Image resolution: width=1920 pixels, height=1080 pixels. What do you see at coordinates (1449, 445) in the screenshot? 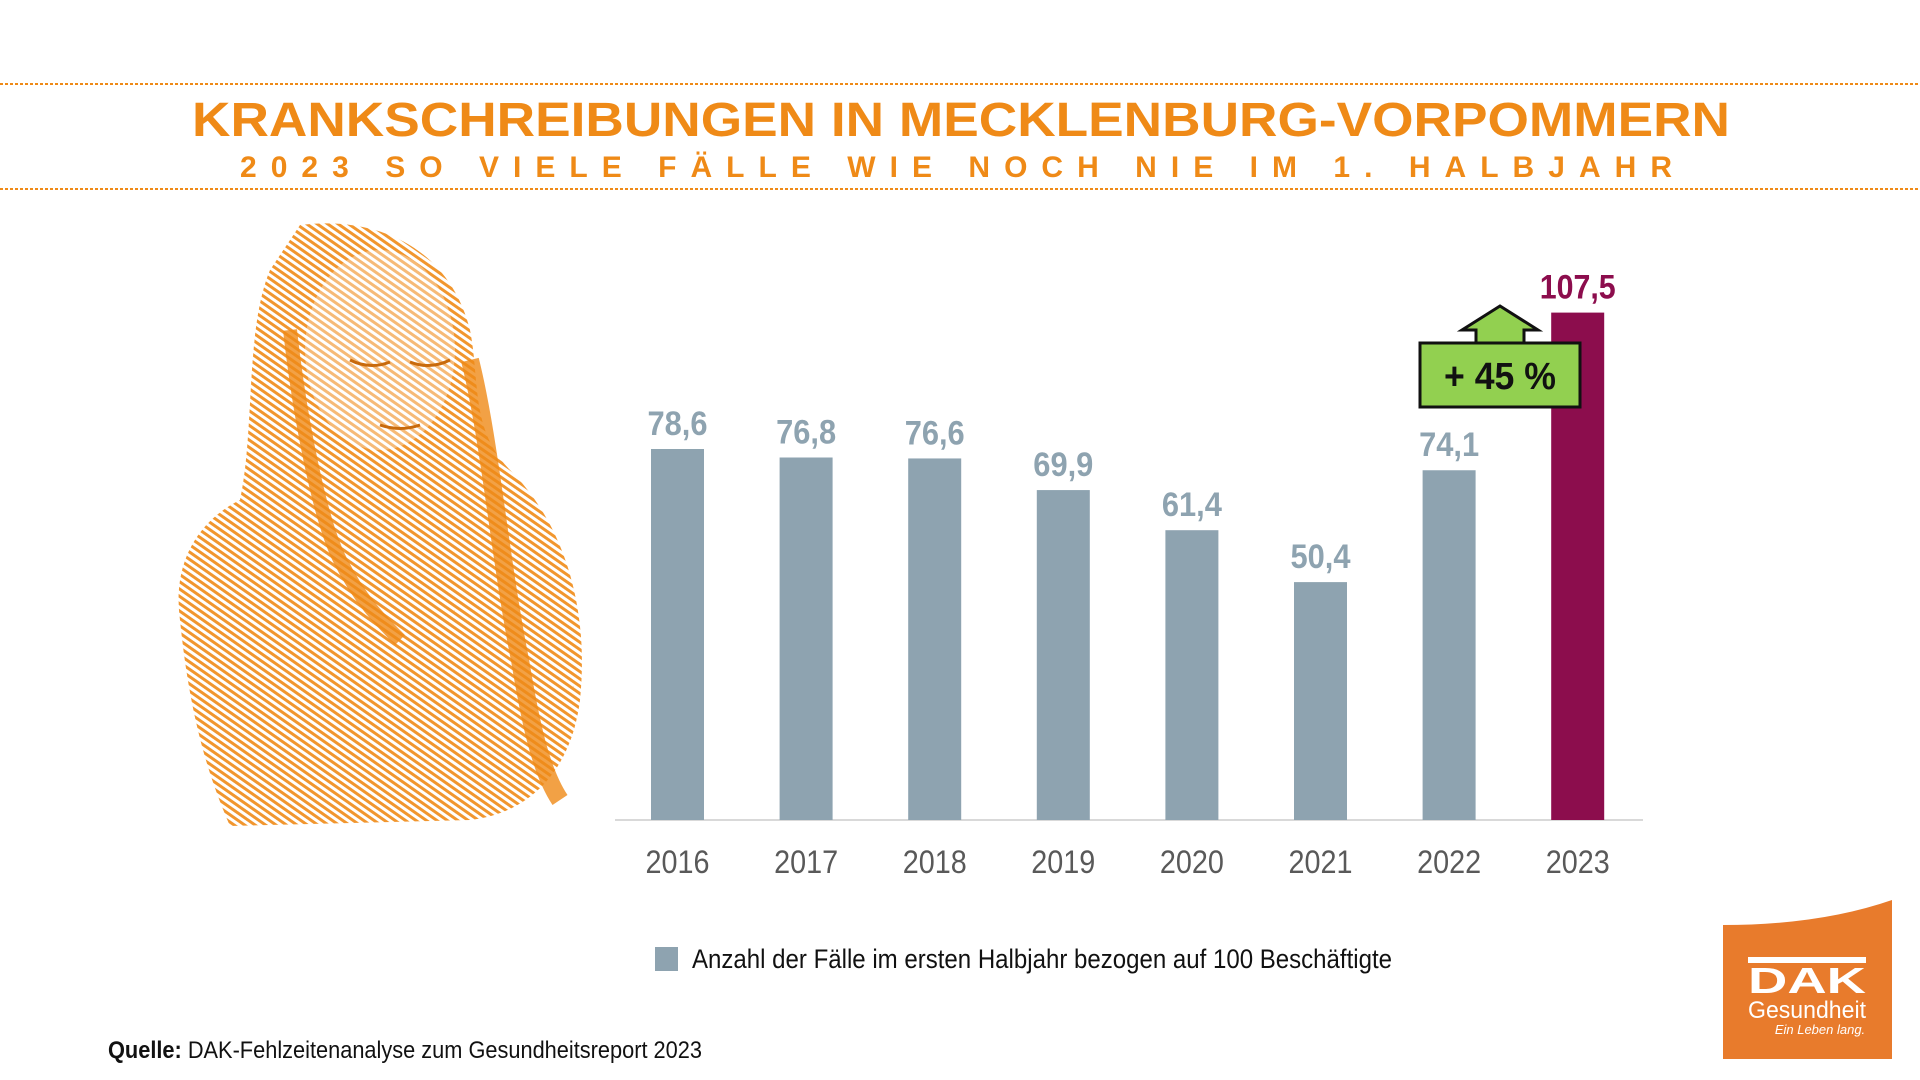
I see `value-label-2022: 74,1` at bounding box center [1449, 445].